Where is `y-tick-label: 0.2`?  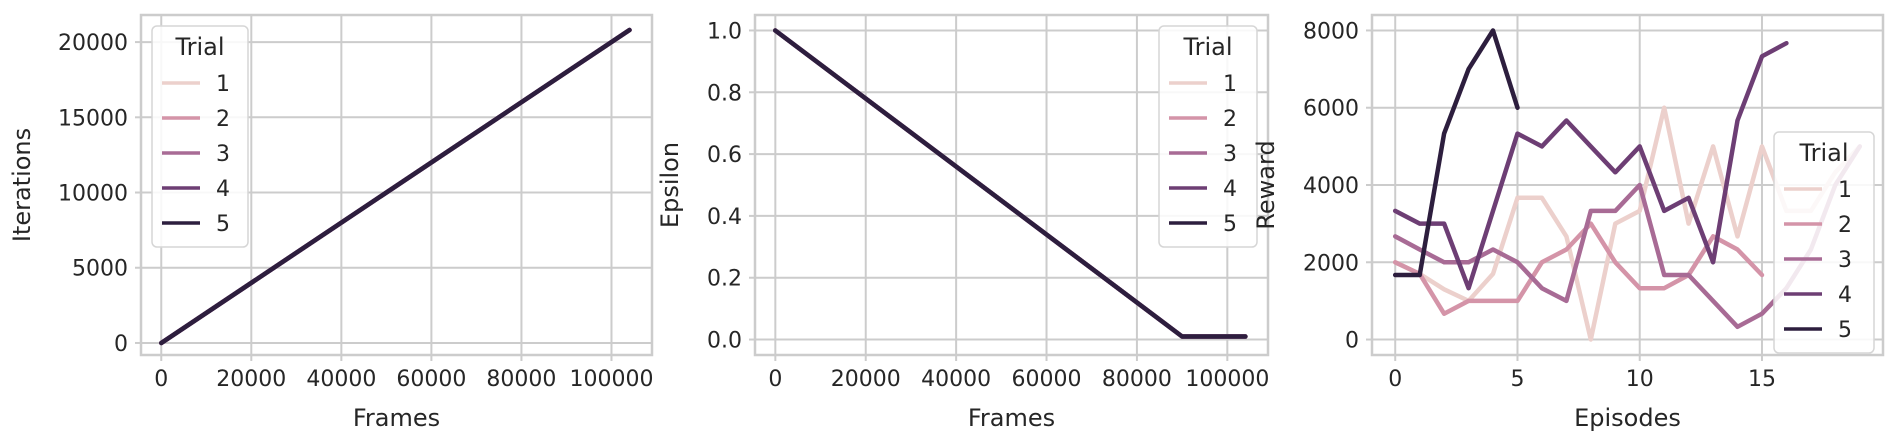 y-tick-label: 0.2 is located at coordinates (724, 279).